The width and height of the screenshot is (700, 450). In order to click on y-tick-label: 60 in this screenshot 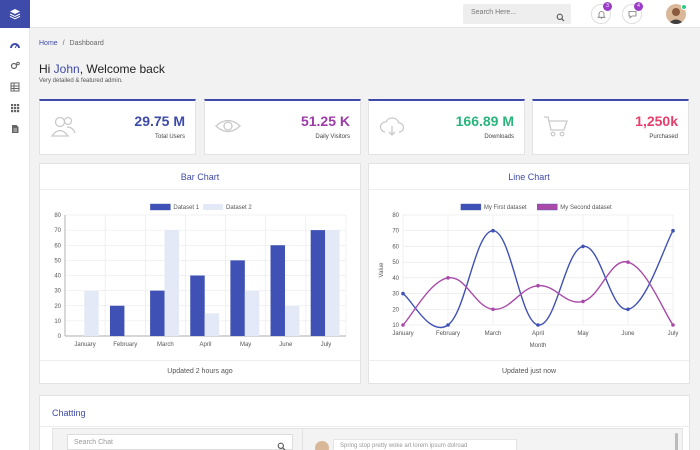, I will do `click(395, 247)`.